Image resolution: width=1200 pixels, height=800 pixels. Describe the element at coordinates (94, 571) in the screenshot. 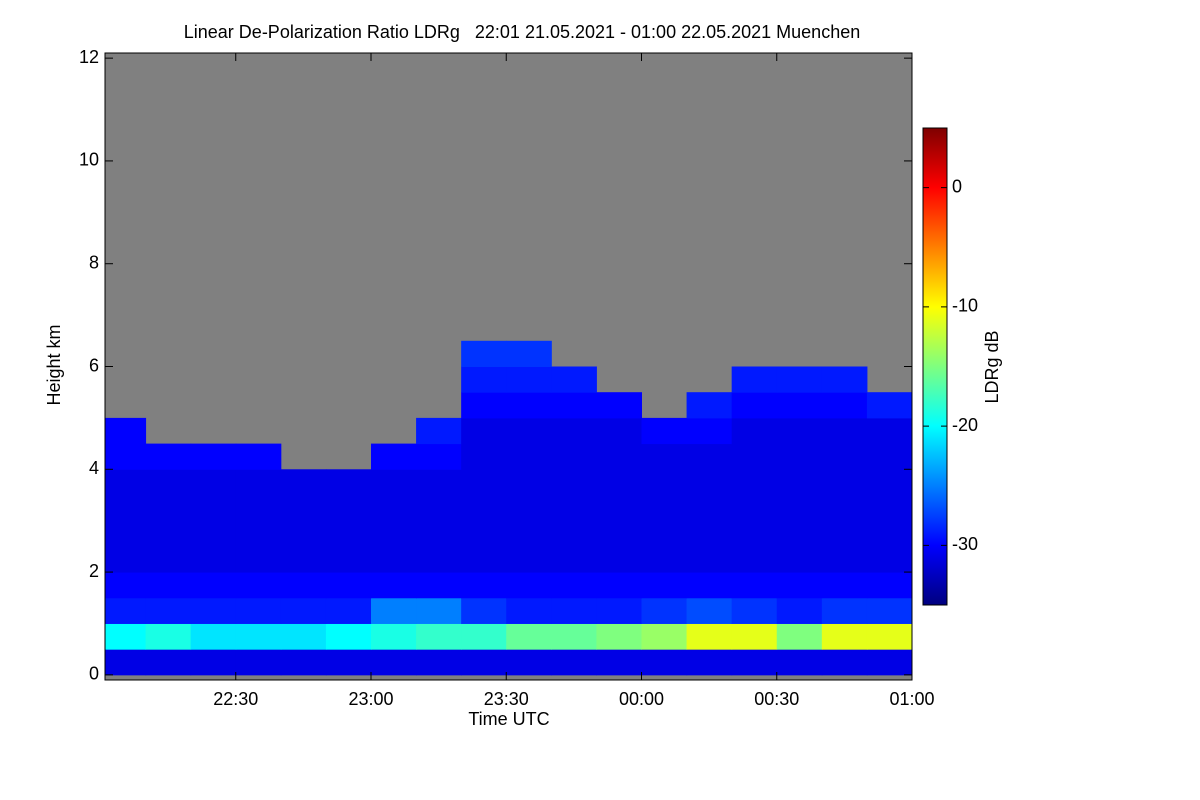

I see `y-tick-label: 2` at that location.